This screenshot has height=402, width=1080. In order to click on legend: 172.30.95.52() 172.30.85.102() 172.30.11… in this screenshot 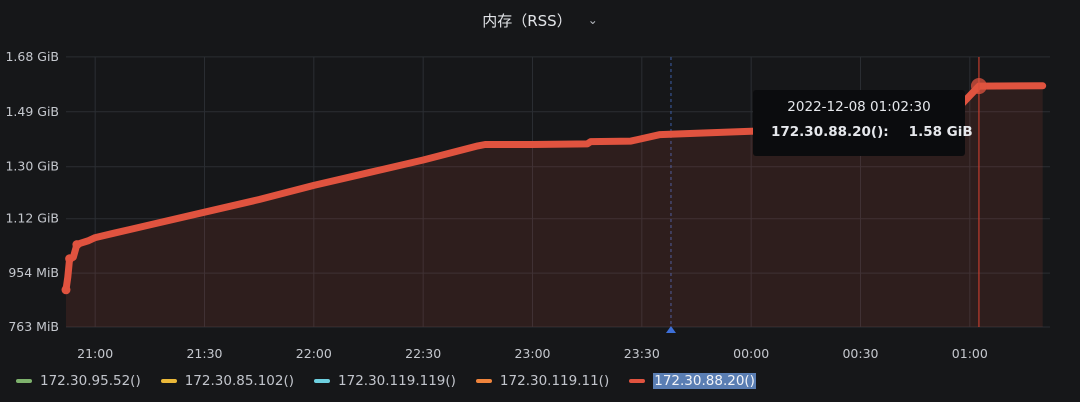, I will do `click(386, 381)`.